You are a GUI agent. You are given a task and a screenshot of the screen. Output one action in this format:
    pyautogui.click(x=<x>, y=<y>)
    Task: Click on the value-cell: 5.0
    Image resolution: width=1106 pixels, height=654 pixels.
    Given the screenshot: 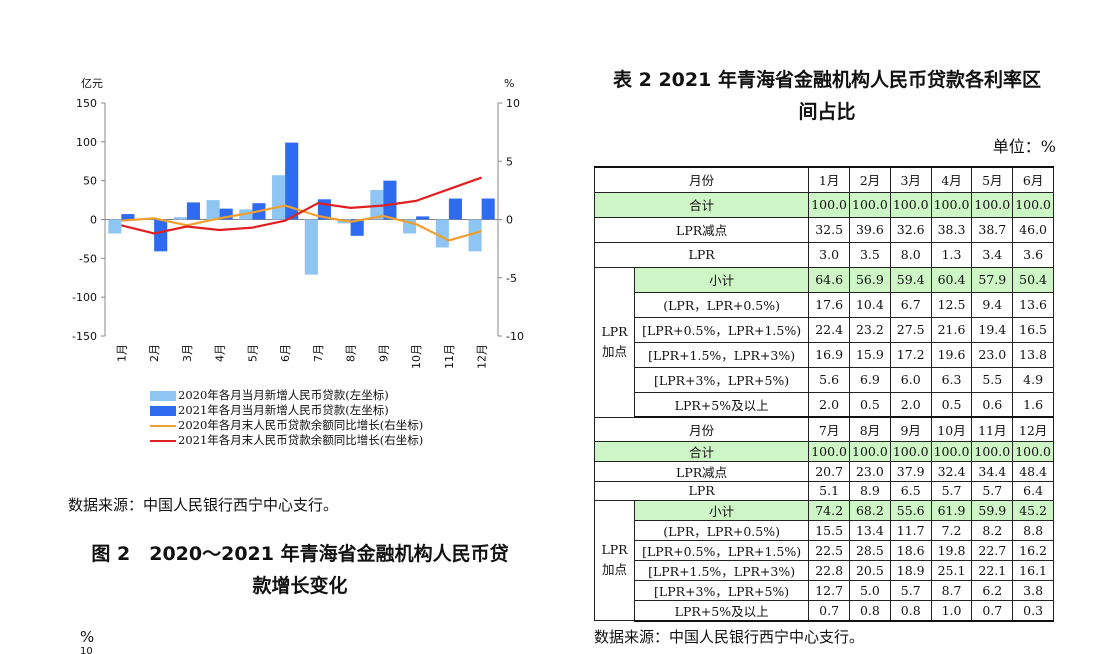 What is the action you would take?
    pyautogui.click(x=870, y=590)
    